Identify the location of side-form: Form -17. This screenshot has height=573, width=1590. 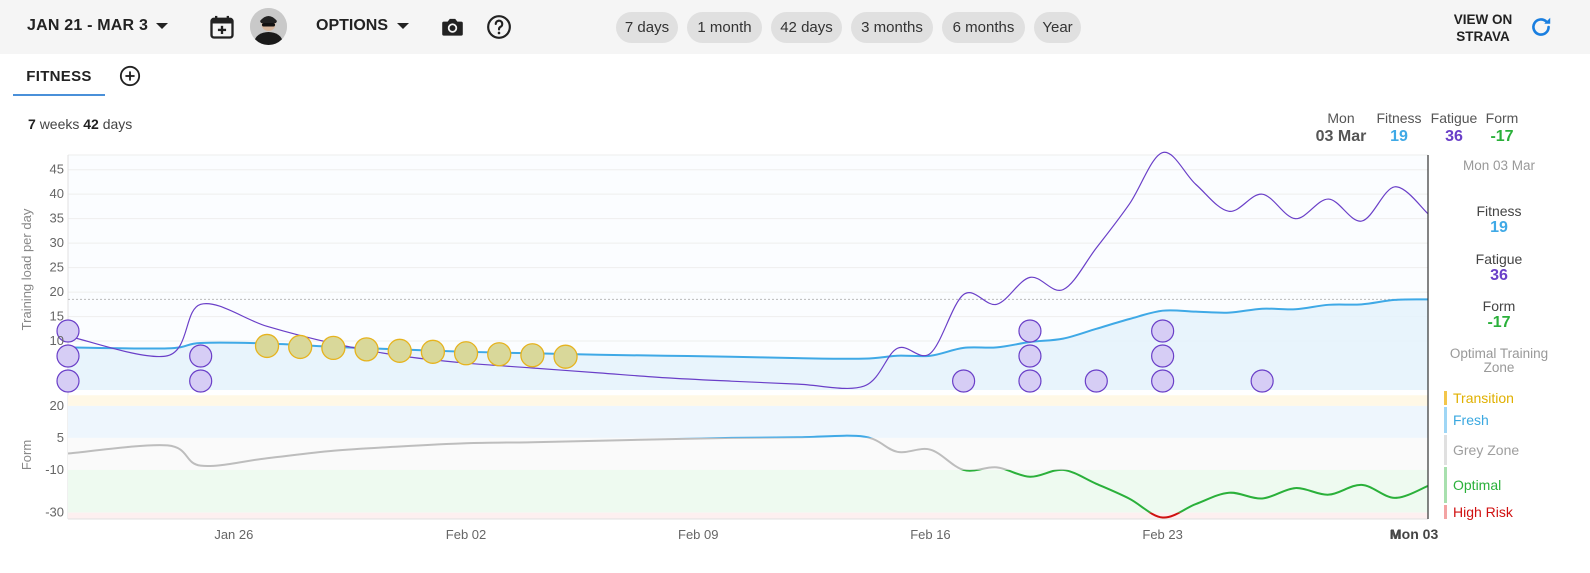
(1499, 315).